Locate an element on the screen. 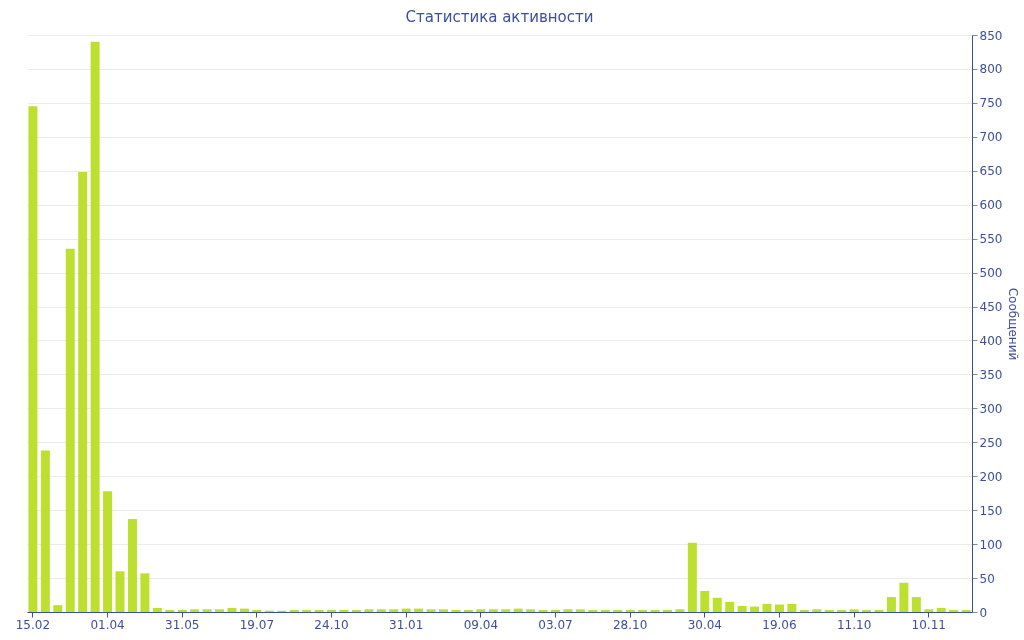  y2-tick-label: 0 is located at coordinates (983, 612).